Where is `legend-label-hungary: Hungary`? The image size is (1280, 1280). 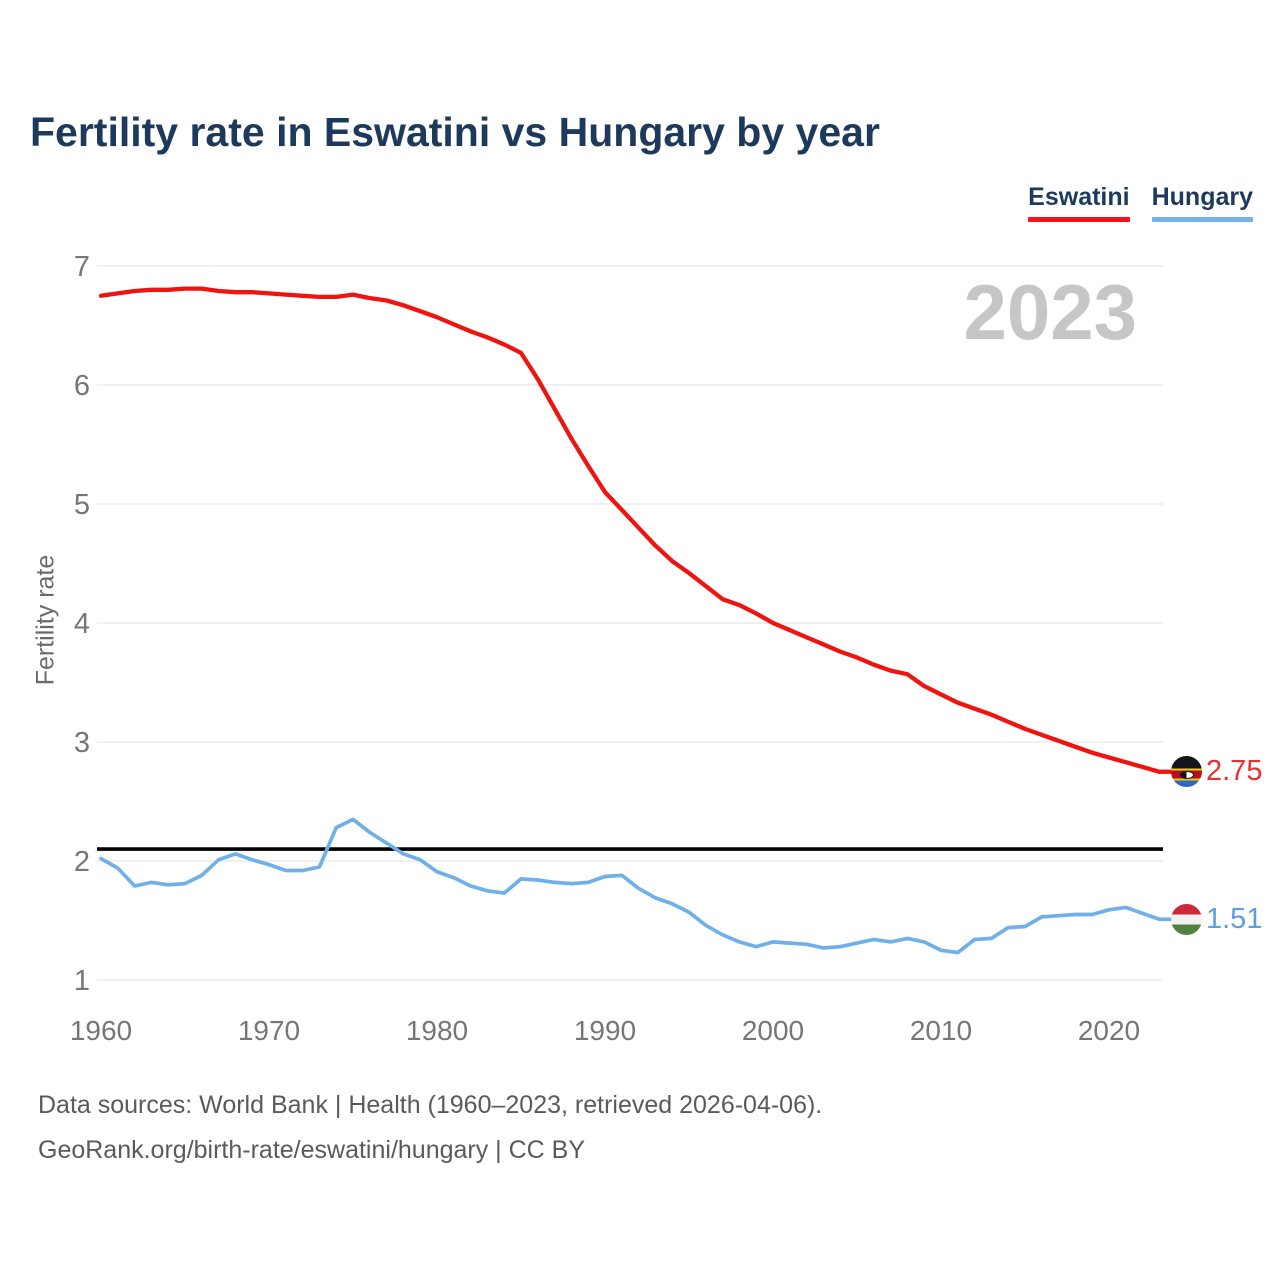 legend-label-hungary: Hungary is located at coordinates (1202, 197).